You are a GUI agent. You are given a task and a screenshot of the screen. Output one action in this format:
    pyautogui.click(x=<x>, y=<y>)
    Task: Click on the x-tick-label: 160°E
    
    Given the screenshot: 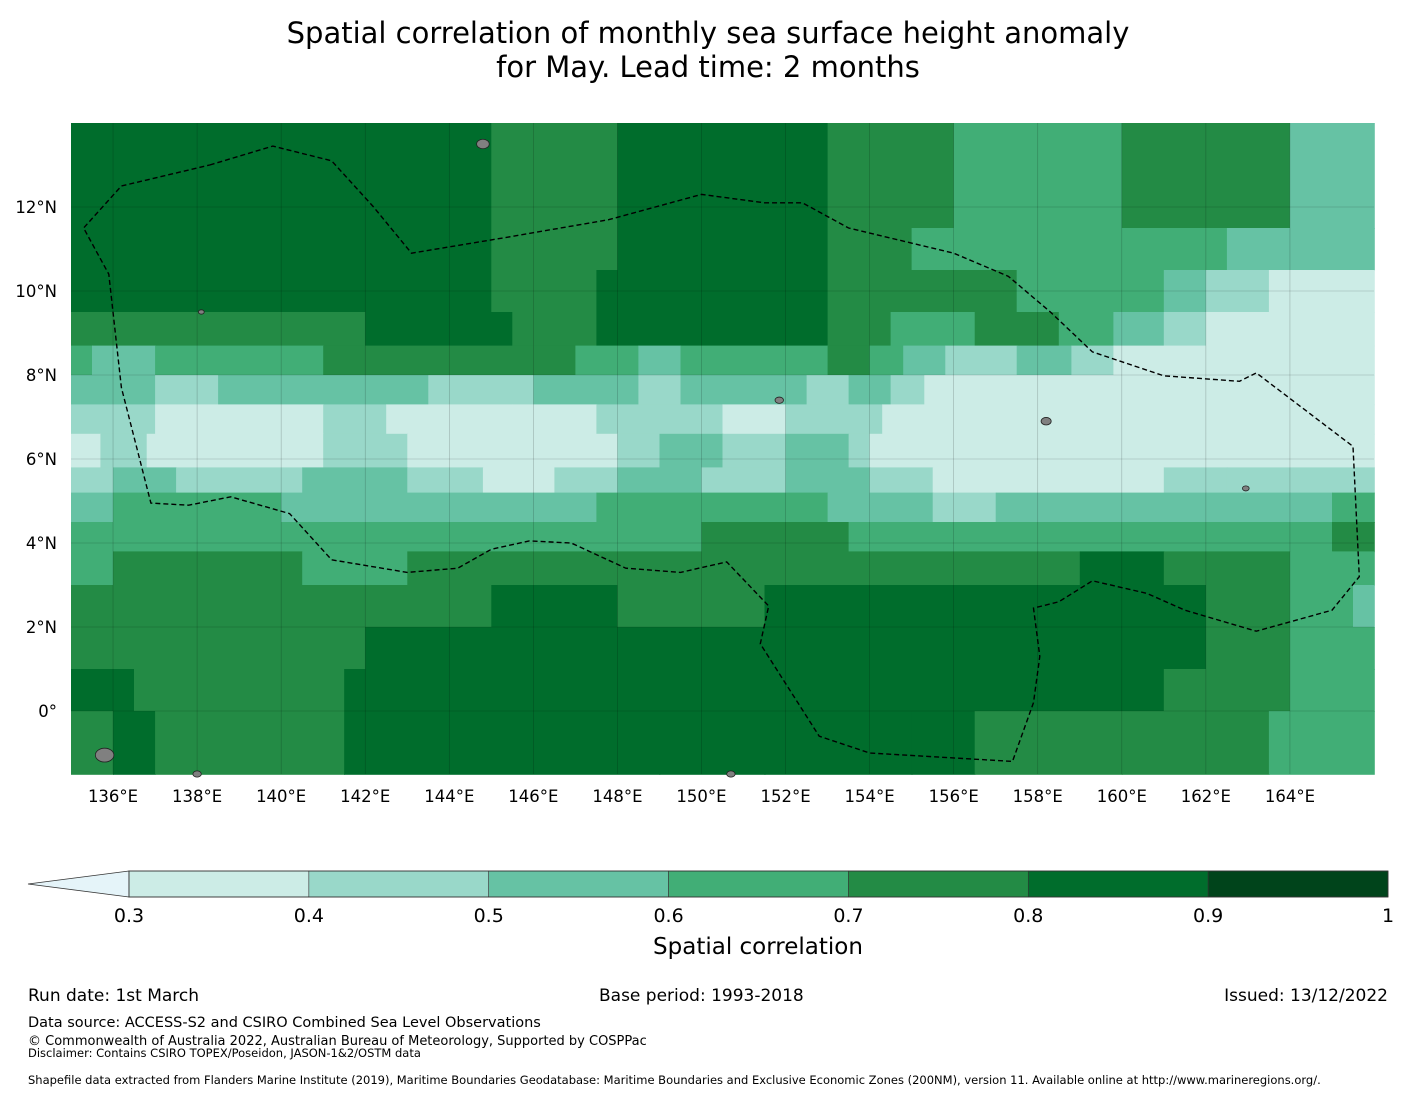 What is the action you would take?
    pyautogui.click(x=1122, y=796)
    